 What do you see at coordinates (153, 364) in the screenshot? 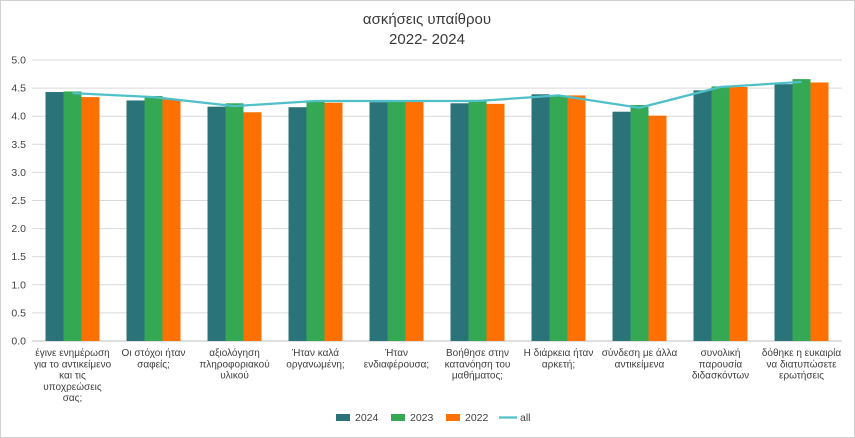
I see `category-label-line: σαφείς;` at bounding box center [153, 364].